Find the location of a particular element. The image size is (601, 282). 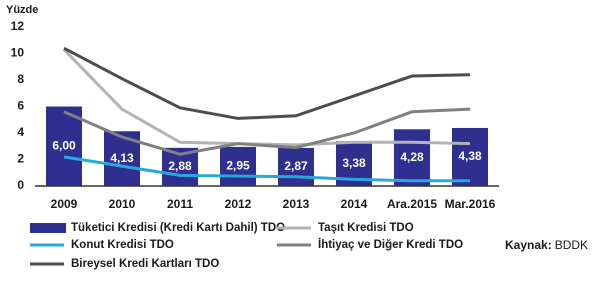

x-tick-label: 2011 is located at coordinates (180, 204).